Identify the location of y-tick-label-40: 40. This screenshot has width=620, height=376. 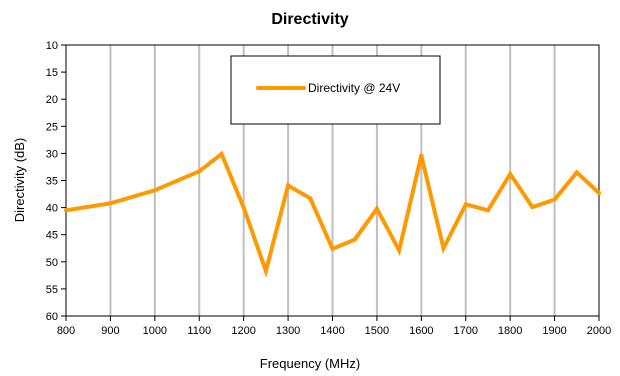
(52, 209).